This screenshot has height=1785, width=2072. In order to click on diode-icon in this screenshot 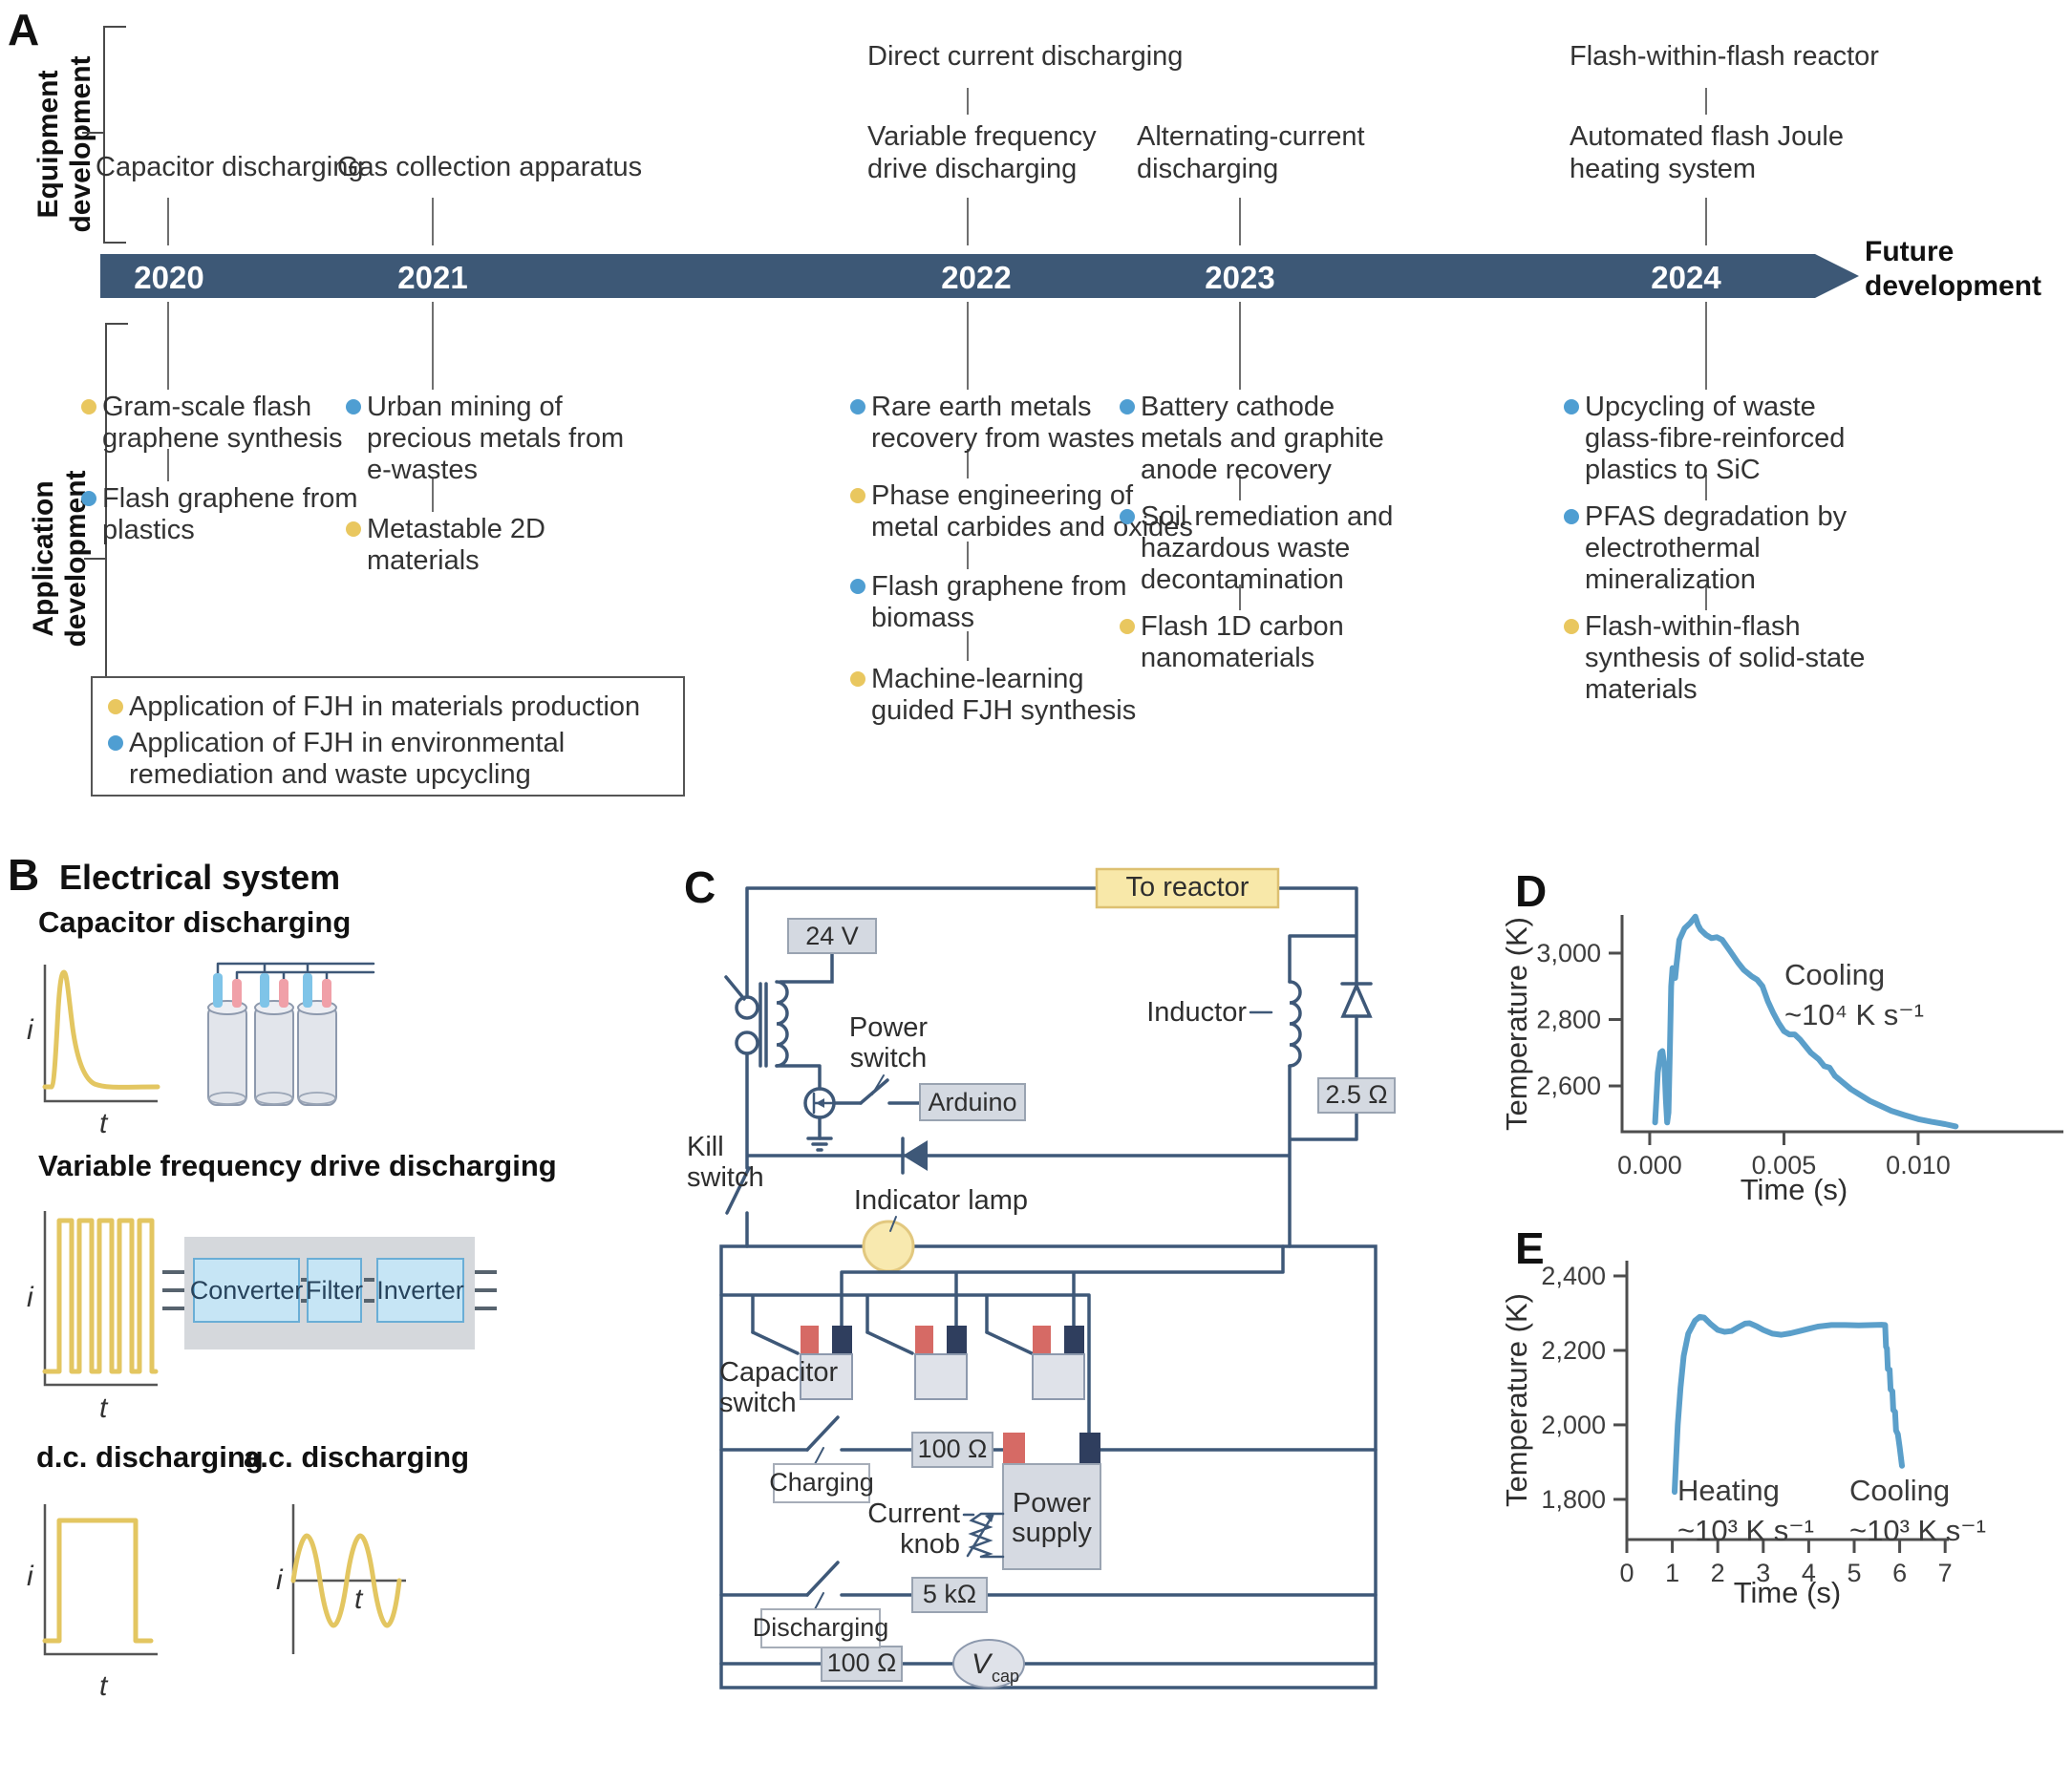, I will do `click(915, 1155)`.